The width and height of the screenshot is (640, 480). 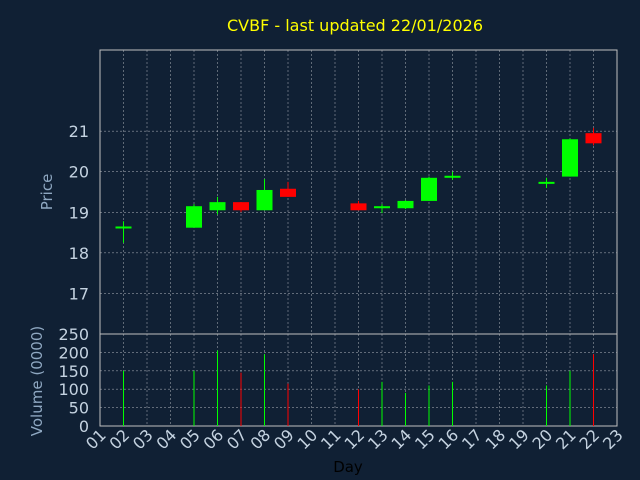 I want to click on price-tick-label: 20, so click(x=79, y=172).